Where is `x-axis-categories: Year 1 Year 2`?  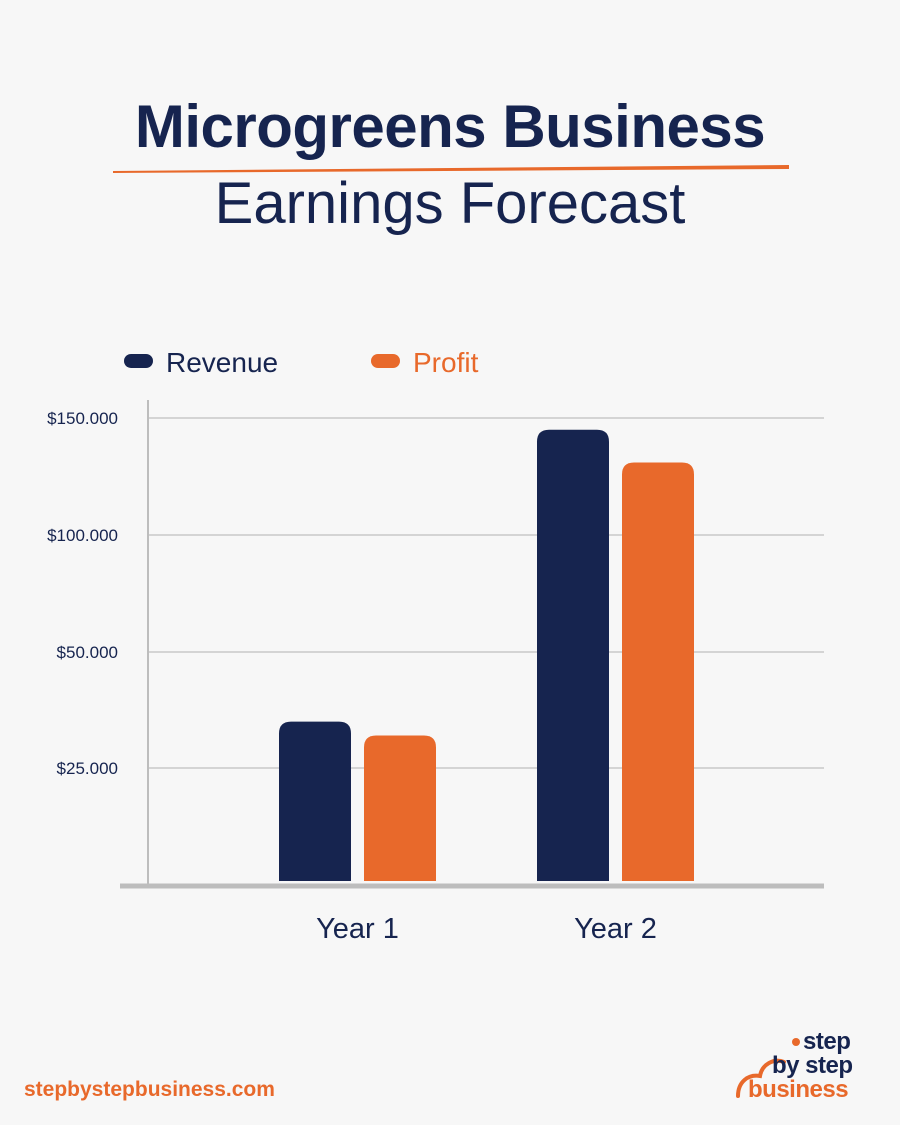
x-axis-categories: Year 1 Year 2 is located at coordinates (486, 929).